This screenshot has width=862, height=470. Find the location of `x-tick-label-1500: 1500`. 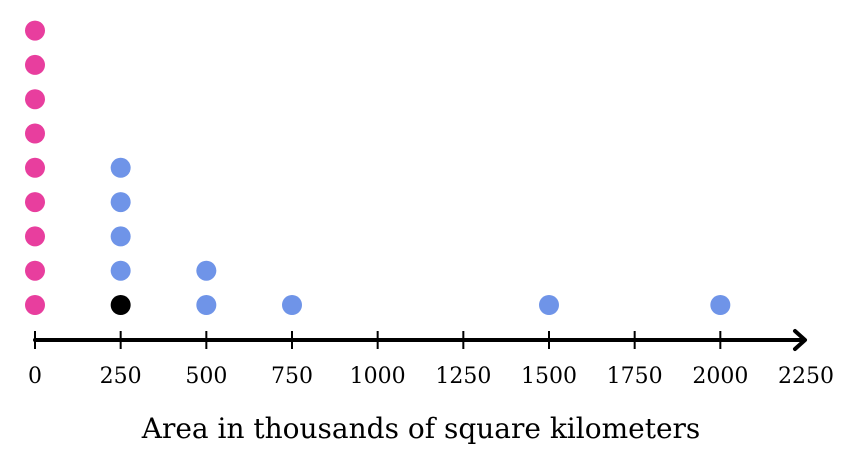

x-tick-label-1500: 1500 is located at coordinates (549, 376).